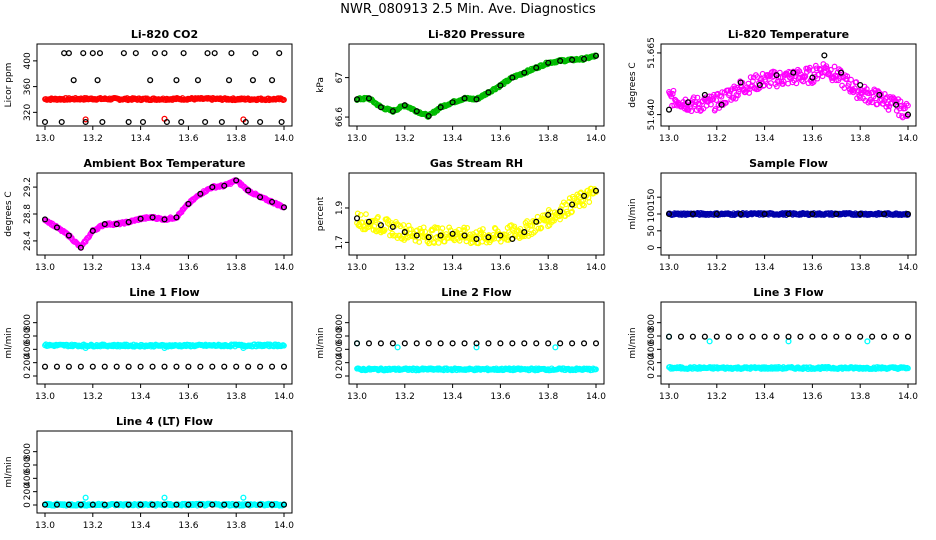 This screenshot has width=936, height=540. What do you see at coordinates (788, 292) in the screenshot?
I see `chart-title: Line 3 Flow` at bounding box center [788, 292].